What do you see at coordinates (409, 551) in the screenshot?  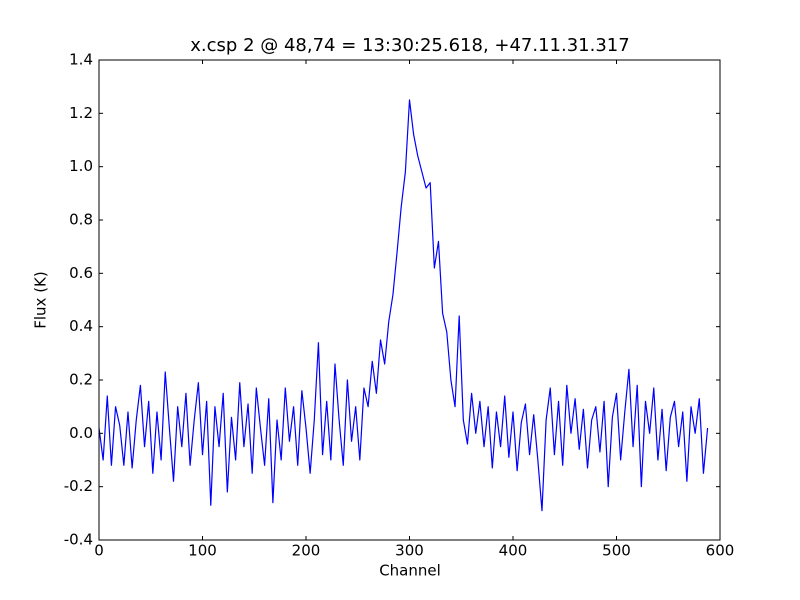 I see `x-tick-label: 300` at bounding box center [409, 551].